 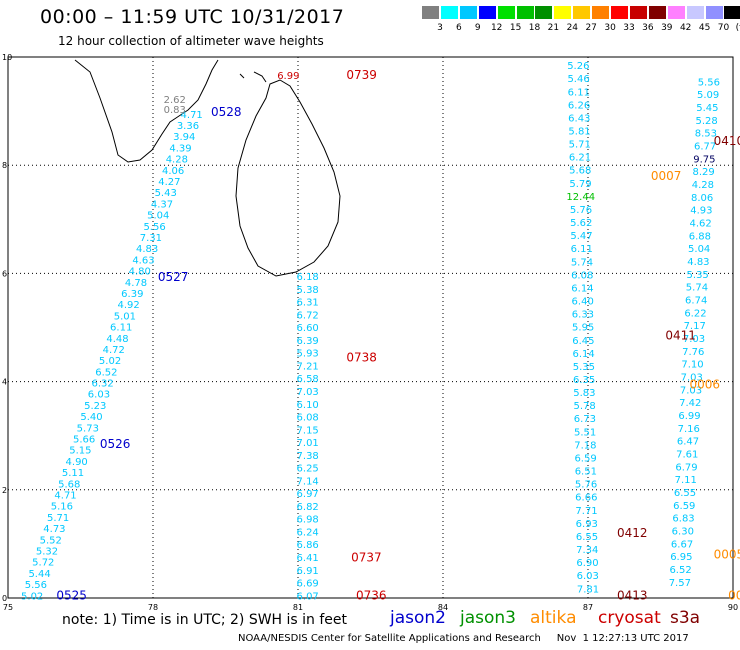 What do you see at coordinates (177, 160) in the screenshot?
I see `wave-height-value: 4.28` at bounding box center [177, 160].